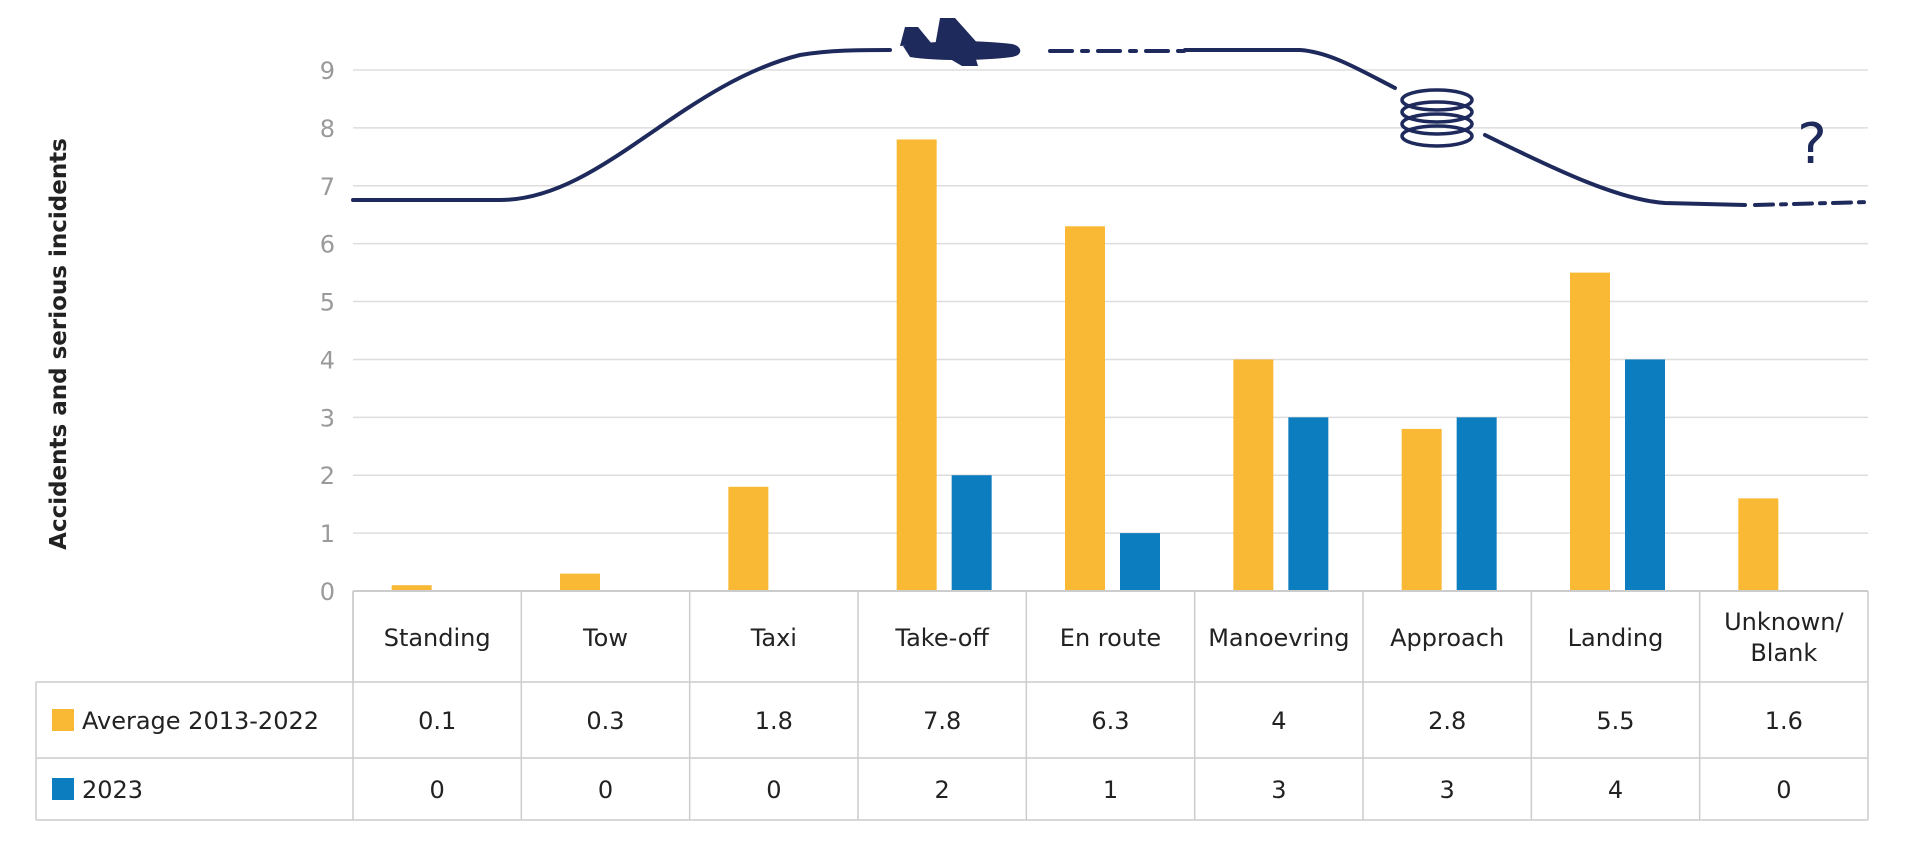 Image resolution: width=1920 pixels, height=841 pixels. What do you see at coordinates (327, 418) in the screenshot?
I see `y-tick-label: 3` at bounding box center [327, 418].